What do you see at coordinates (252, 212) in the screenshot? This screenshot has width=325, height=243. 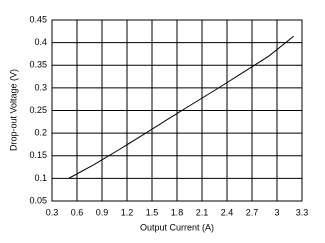 I see `x-tick-label: 2.7` at bounding box center [252, 212].